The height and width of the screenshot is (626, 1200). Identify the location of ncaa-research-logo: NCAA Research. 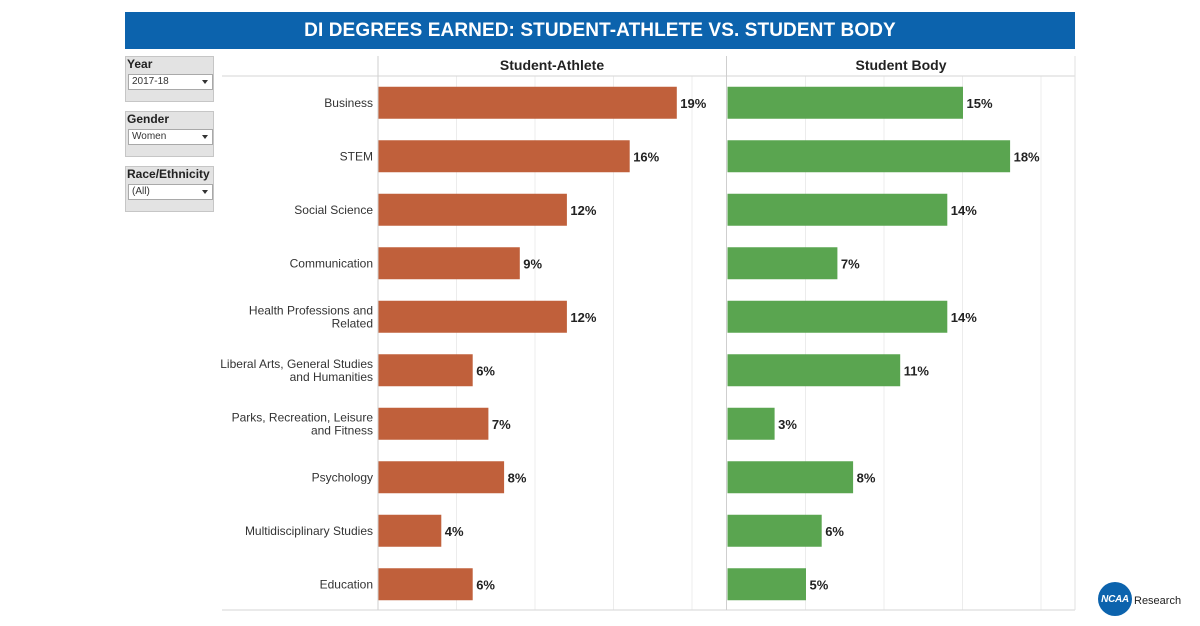
(1143, 599).